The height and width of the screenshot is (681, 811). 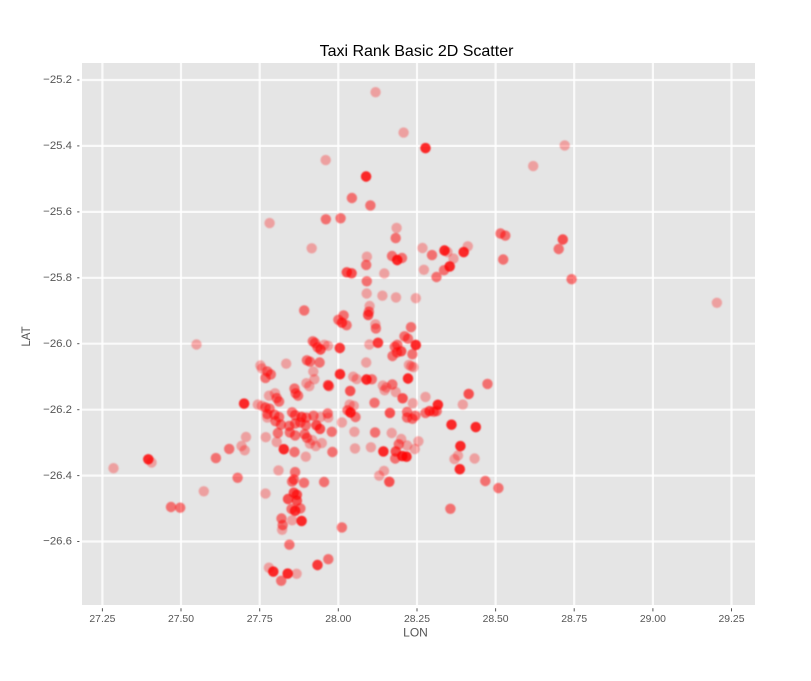 I want to click on svg-text: 28.75, so click(x=574, y=619).